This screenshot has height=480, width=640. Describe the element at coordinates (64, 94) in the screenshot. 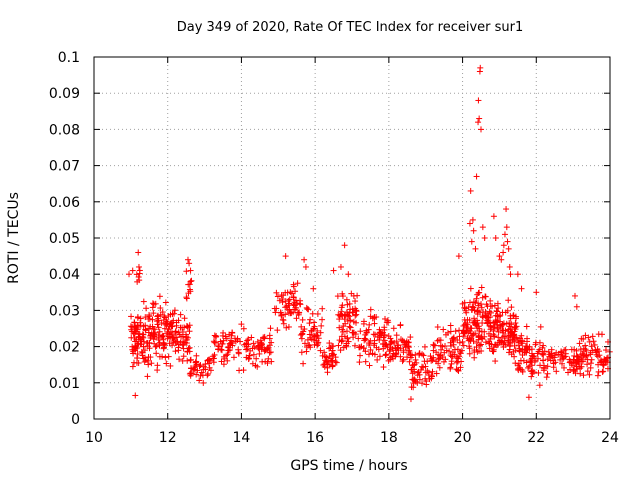

I see `y-tick-label: 0.09` at that location.